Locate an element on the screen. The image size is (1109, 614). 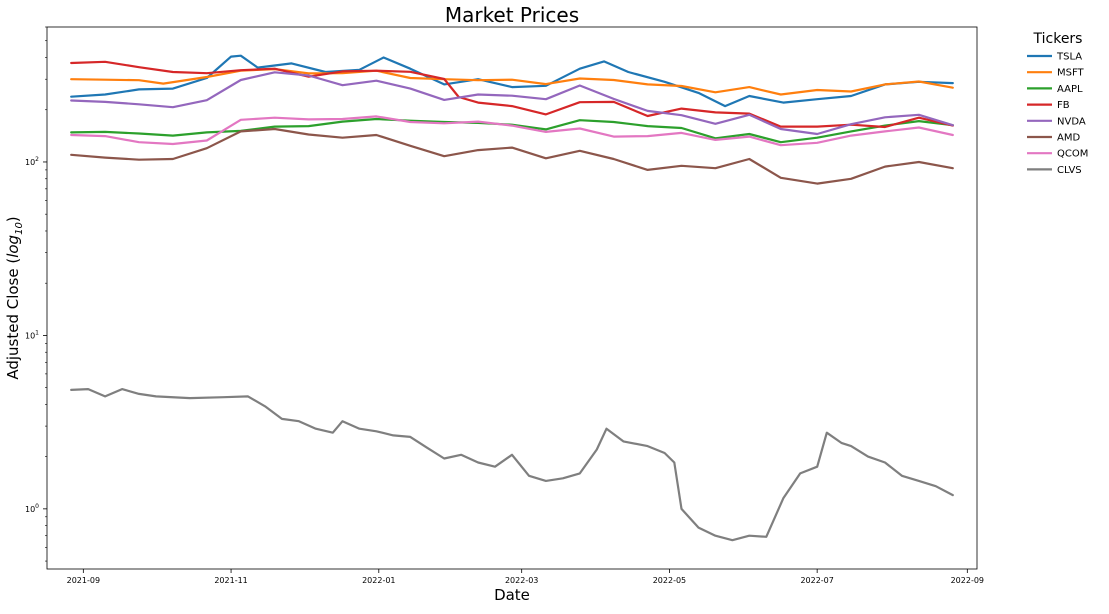
chart-title: Market Prices is located at coordinates (512, 15).